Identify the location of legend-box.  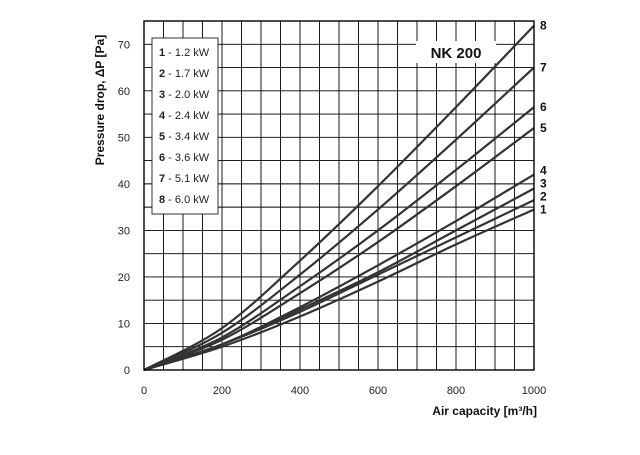
(185, 126).